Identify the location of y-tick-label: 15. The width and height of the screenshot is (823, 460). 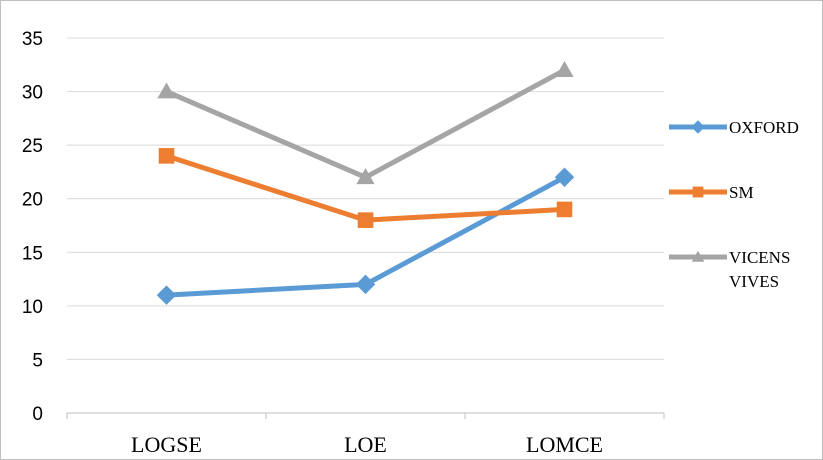
(32, 253).